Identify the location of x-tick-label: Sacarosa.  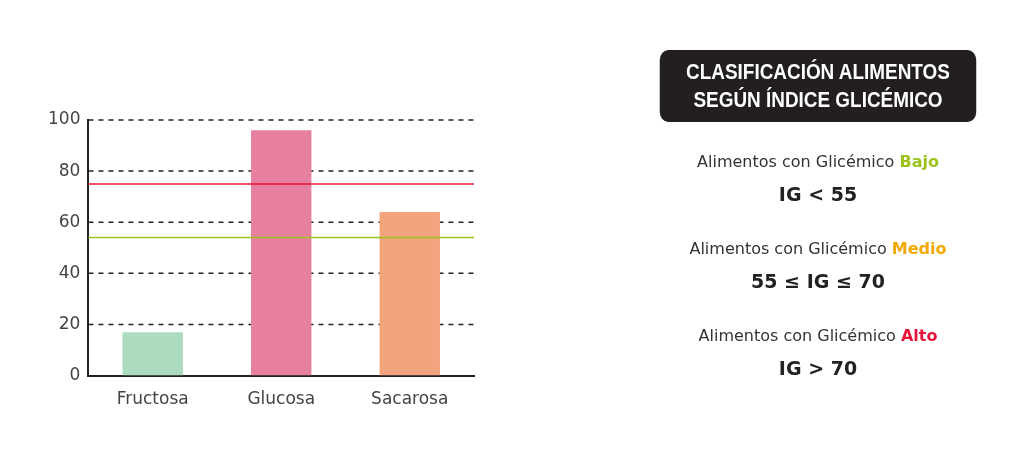
(410, 398).